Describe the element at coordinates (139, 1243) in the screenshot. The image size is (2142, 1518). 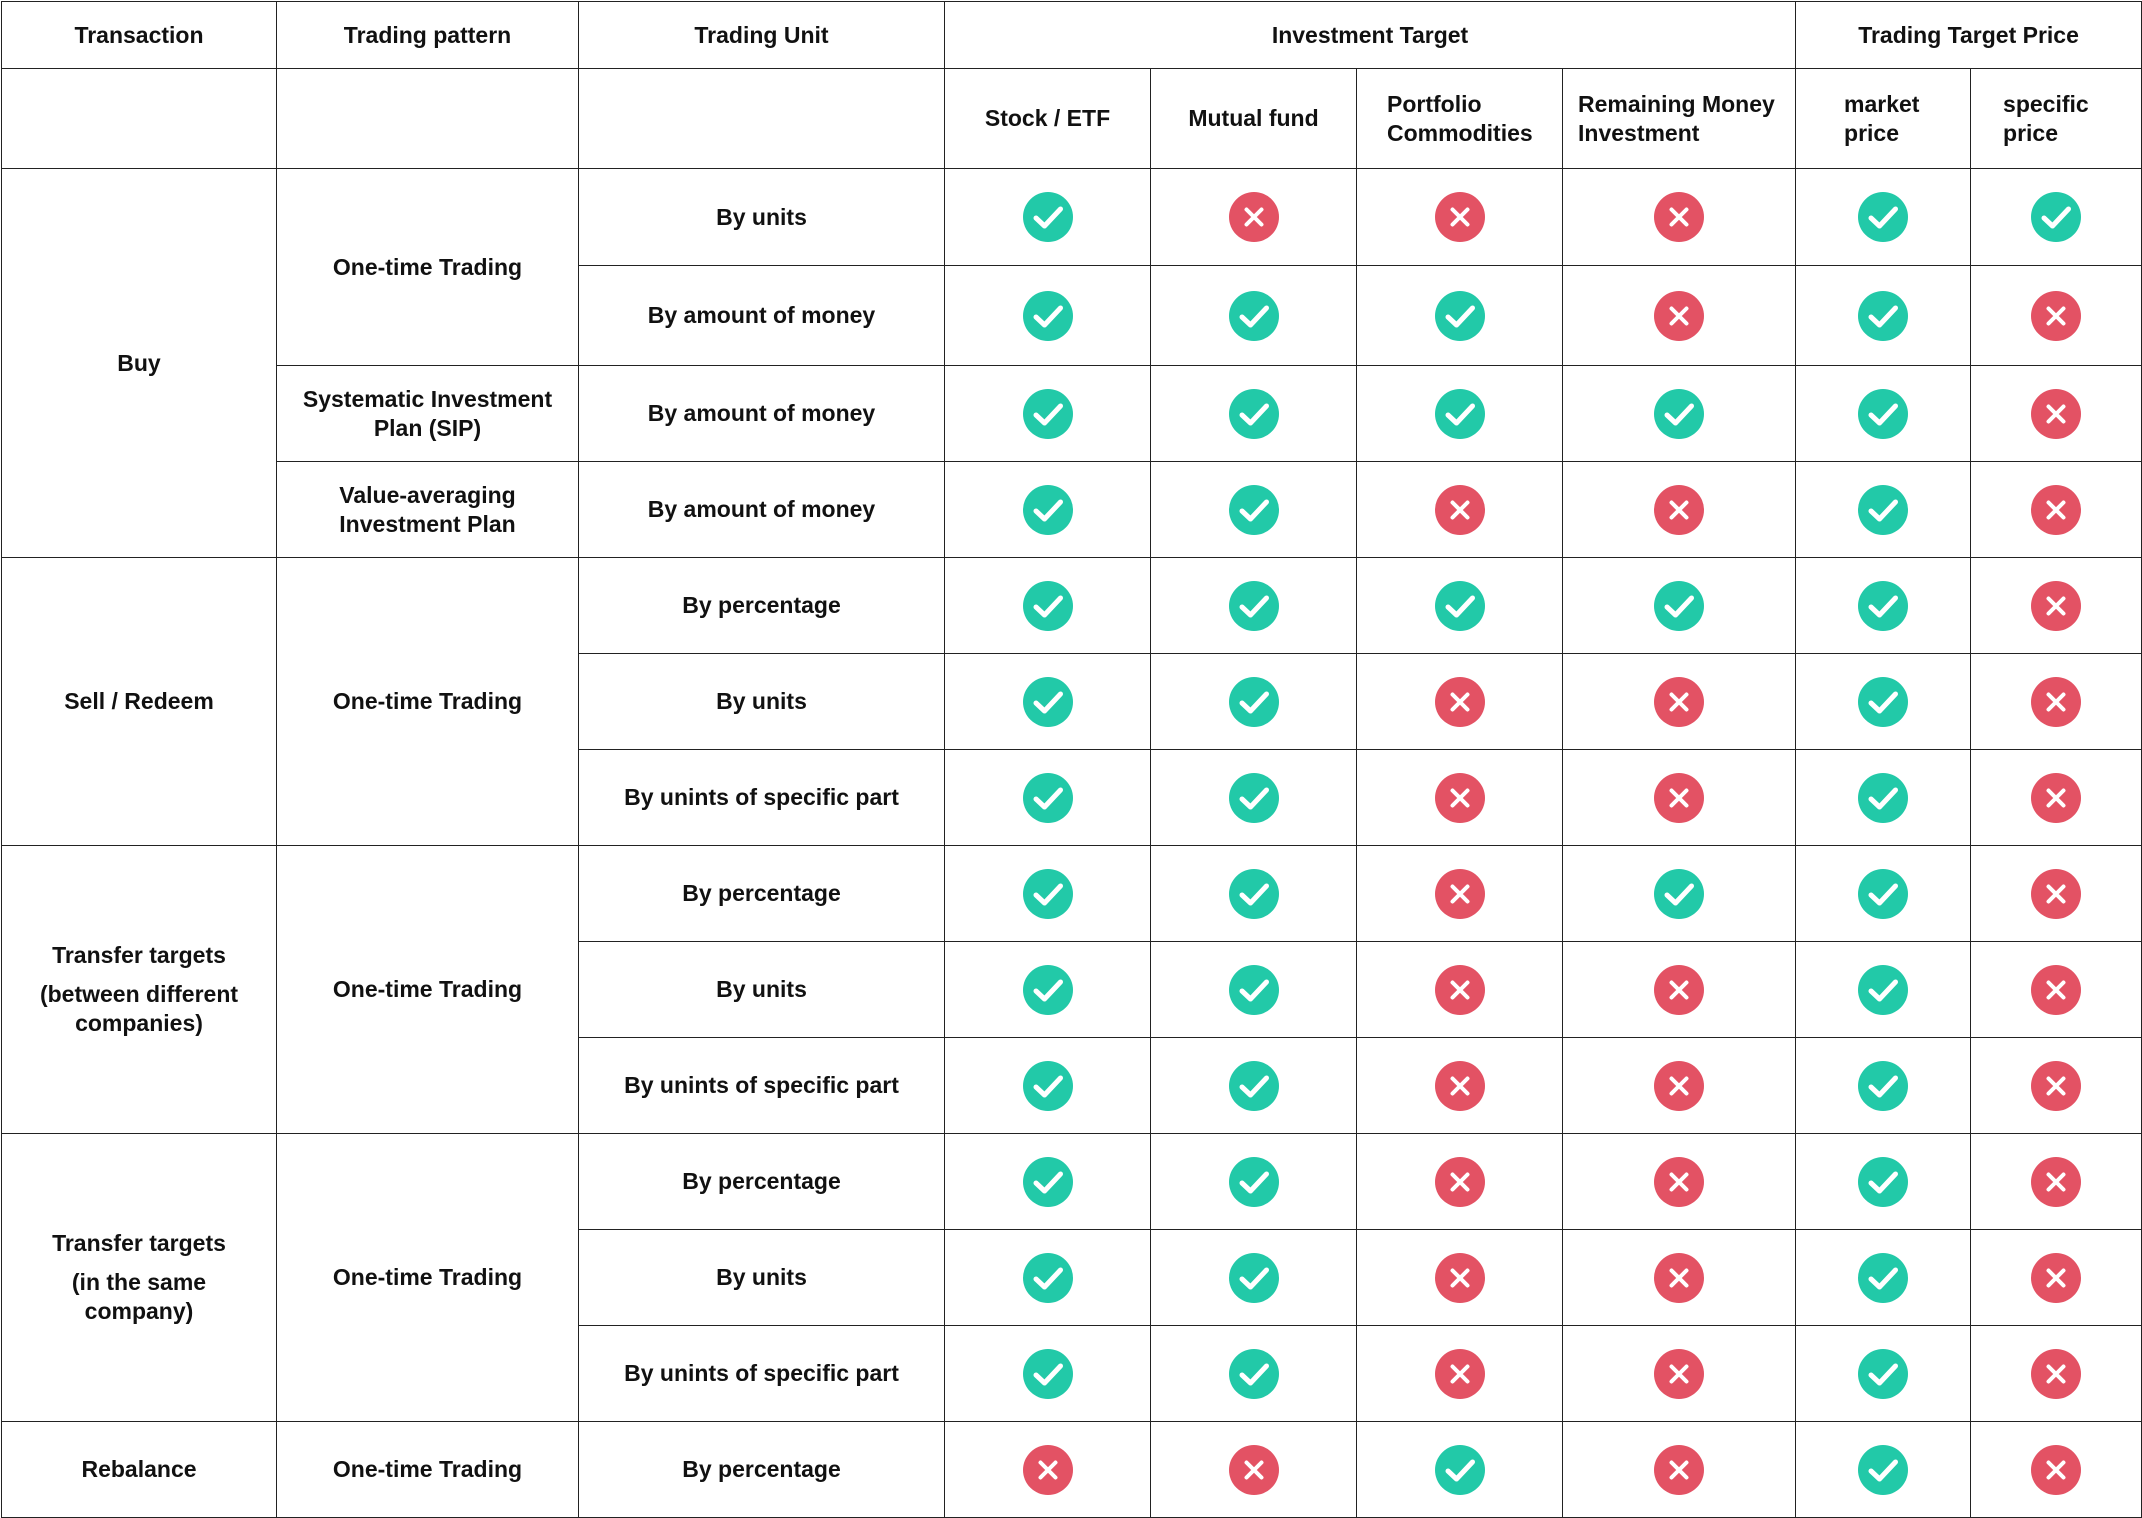
I see `transaction-label: Transfer targets` at that location.